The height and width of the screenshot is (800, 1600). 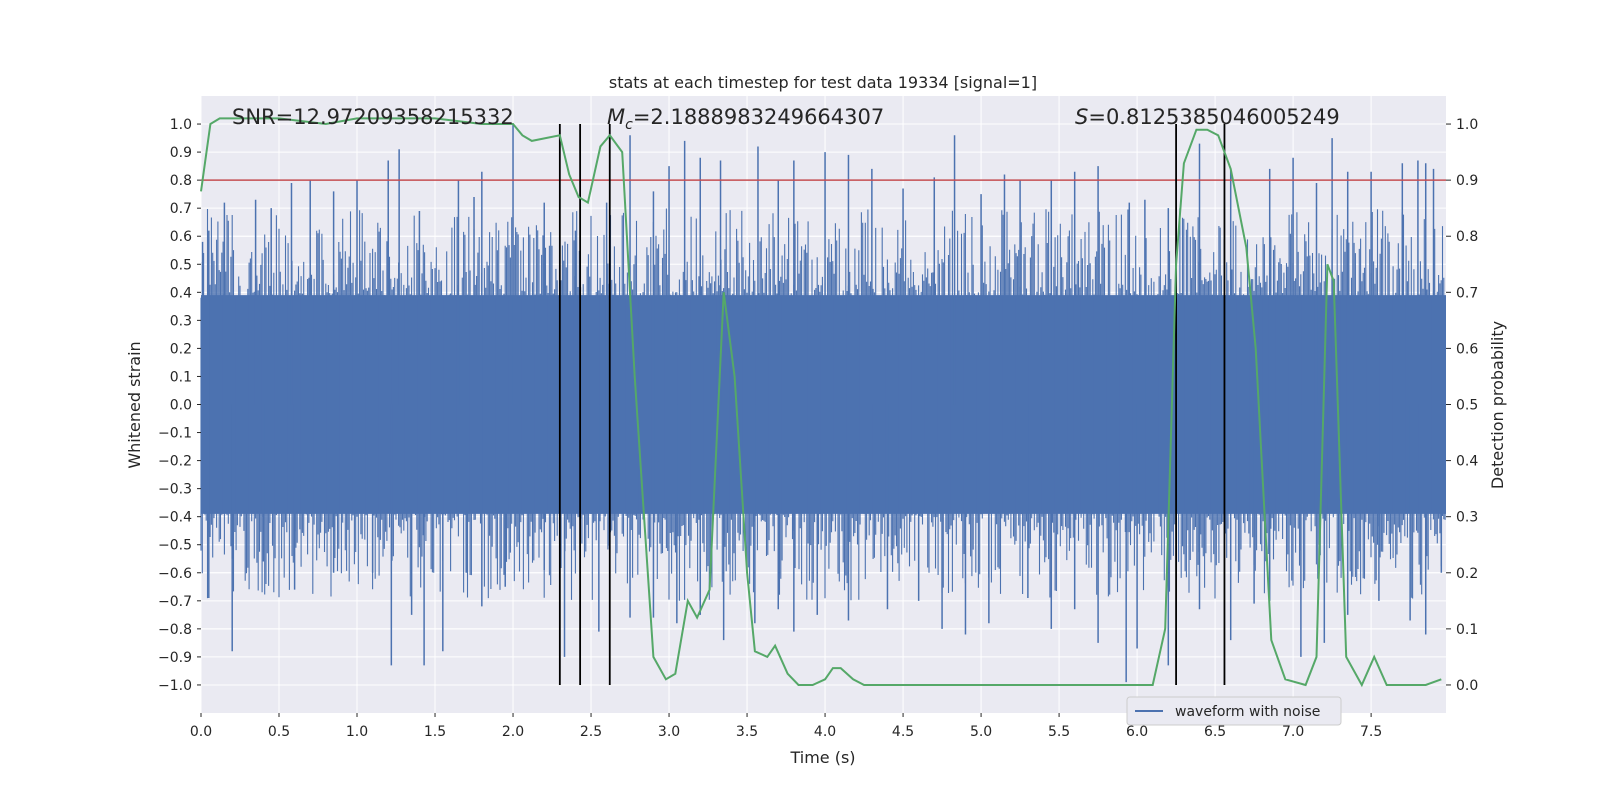 I want to click on y-left-tick-label: −0.9, so click(x=175, y=658).